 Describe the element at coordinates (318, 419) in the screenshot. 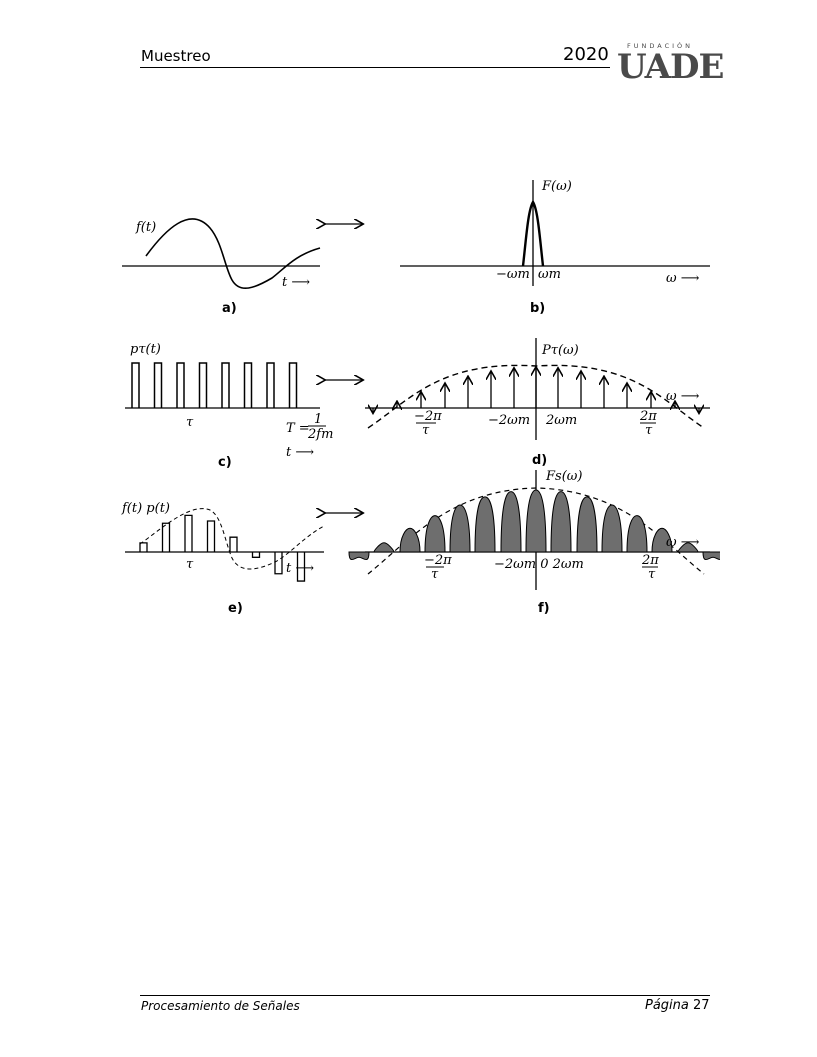

I see `panel-c-period-num: 1` at that location.